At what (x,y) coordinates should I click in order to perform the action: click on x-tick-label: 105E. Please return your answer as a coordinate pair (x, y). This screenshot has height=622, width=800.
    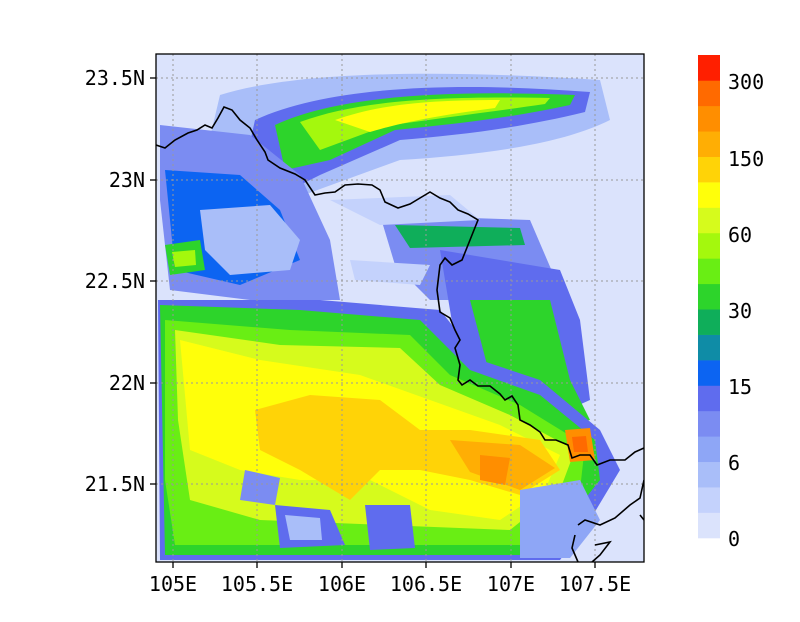
    Looking at the image, I should click on (173, 584).